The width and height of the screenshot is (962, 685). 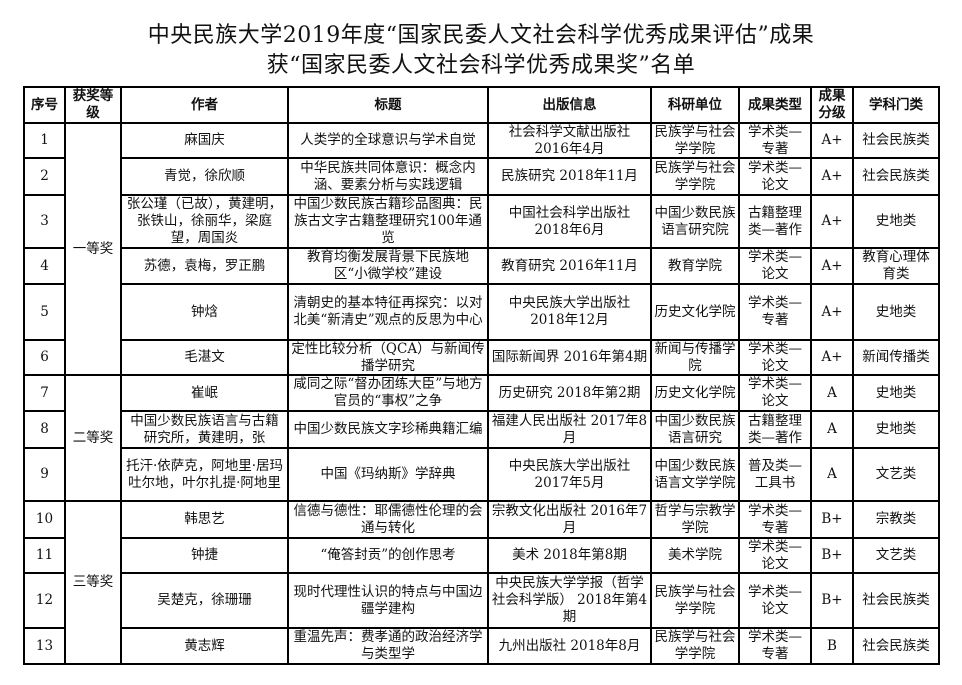 What do you see at coordinates (388, 646) in the screenshot?
I see `title-cell: 重温先声：费孝通的政治经济学与类型学` at bounding box center [388, 646].